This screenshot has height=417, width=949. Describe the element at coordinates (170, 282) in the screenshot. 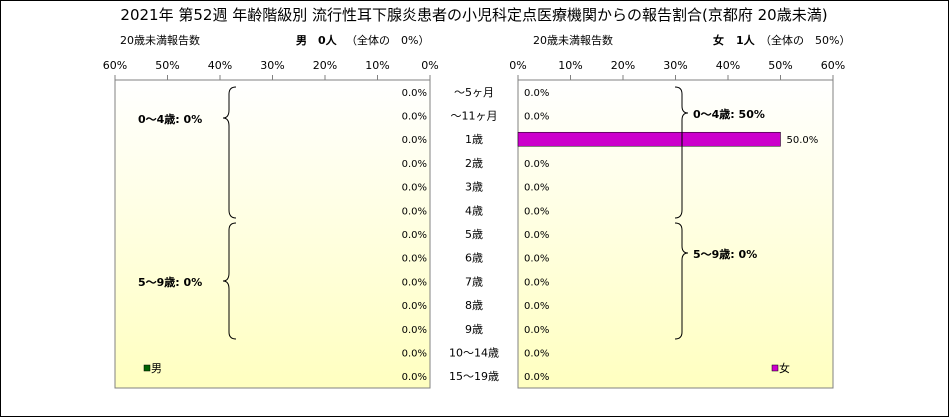

I see `left-brace-label-5-9: 5～9歳: 0%` at that location.